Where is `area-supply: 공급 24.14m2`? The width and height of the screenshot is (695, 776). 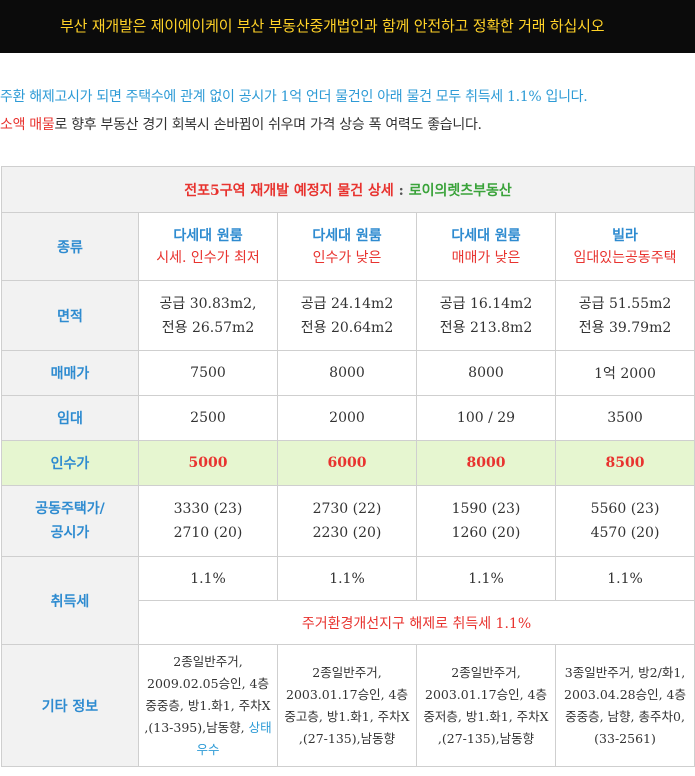
area-supply: 공급 24.14m2 is located at coordinates (347, 303).